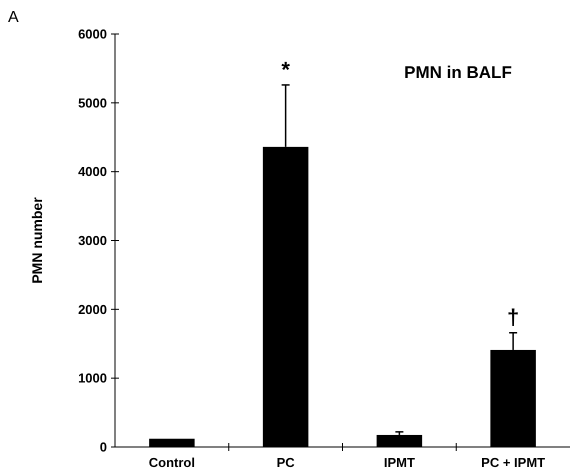 The width and height of the screenshot is (580, 475). What do you see at coordinates (92, 102) in the screenshot?
I see `y-tick-label: 5000` at bounding box center [92, 102].